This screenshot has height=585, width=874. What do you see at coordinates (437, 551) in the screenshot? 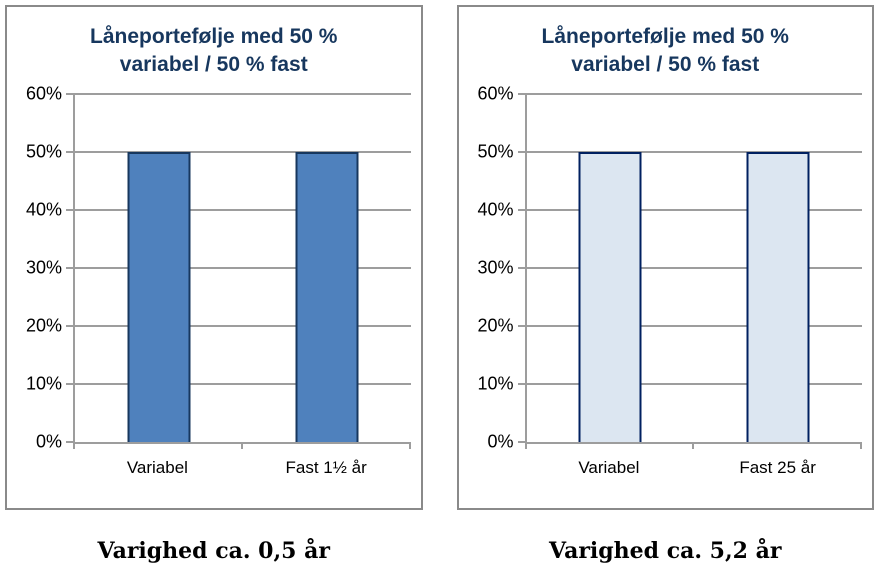
I see `captions-row: Varighed ca. 0,5 år Varighed ca. 5,2 år` at bounding box center [437, 551].